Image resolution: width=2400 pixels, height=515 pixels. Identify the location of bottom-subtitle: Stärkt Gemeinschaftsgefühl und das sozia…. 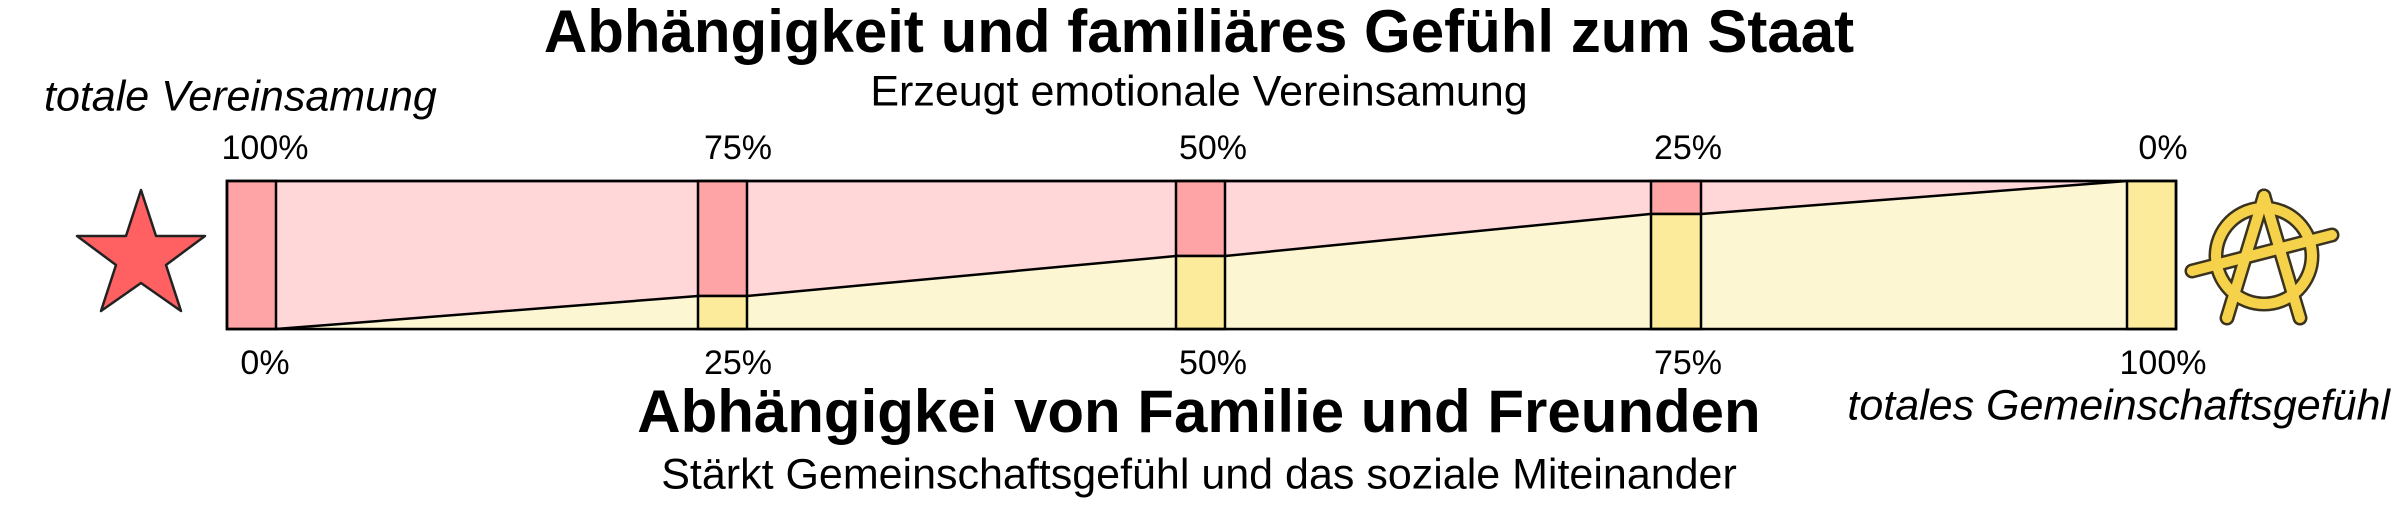
(1199, 474).